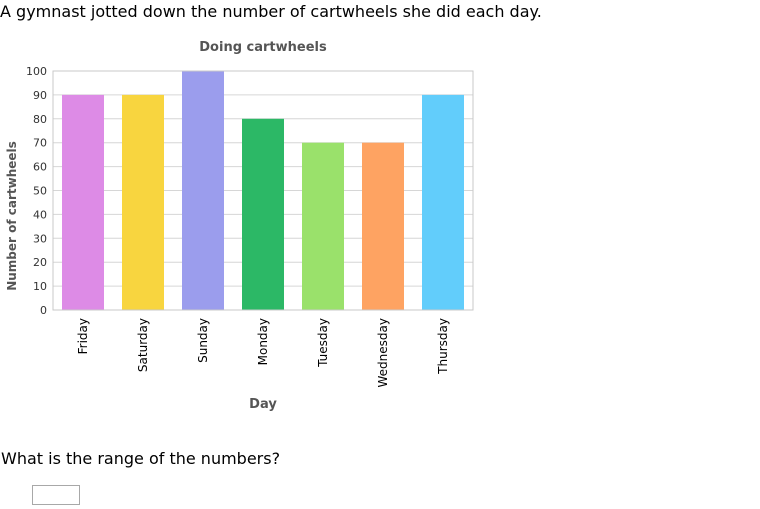  I want to click on bar-sunday, so click(203, 190).